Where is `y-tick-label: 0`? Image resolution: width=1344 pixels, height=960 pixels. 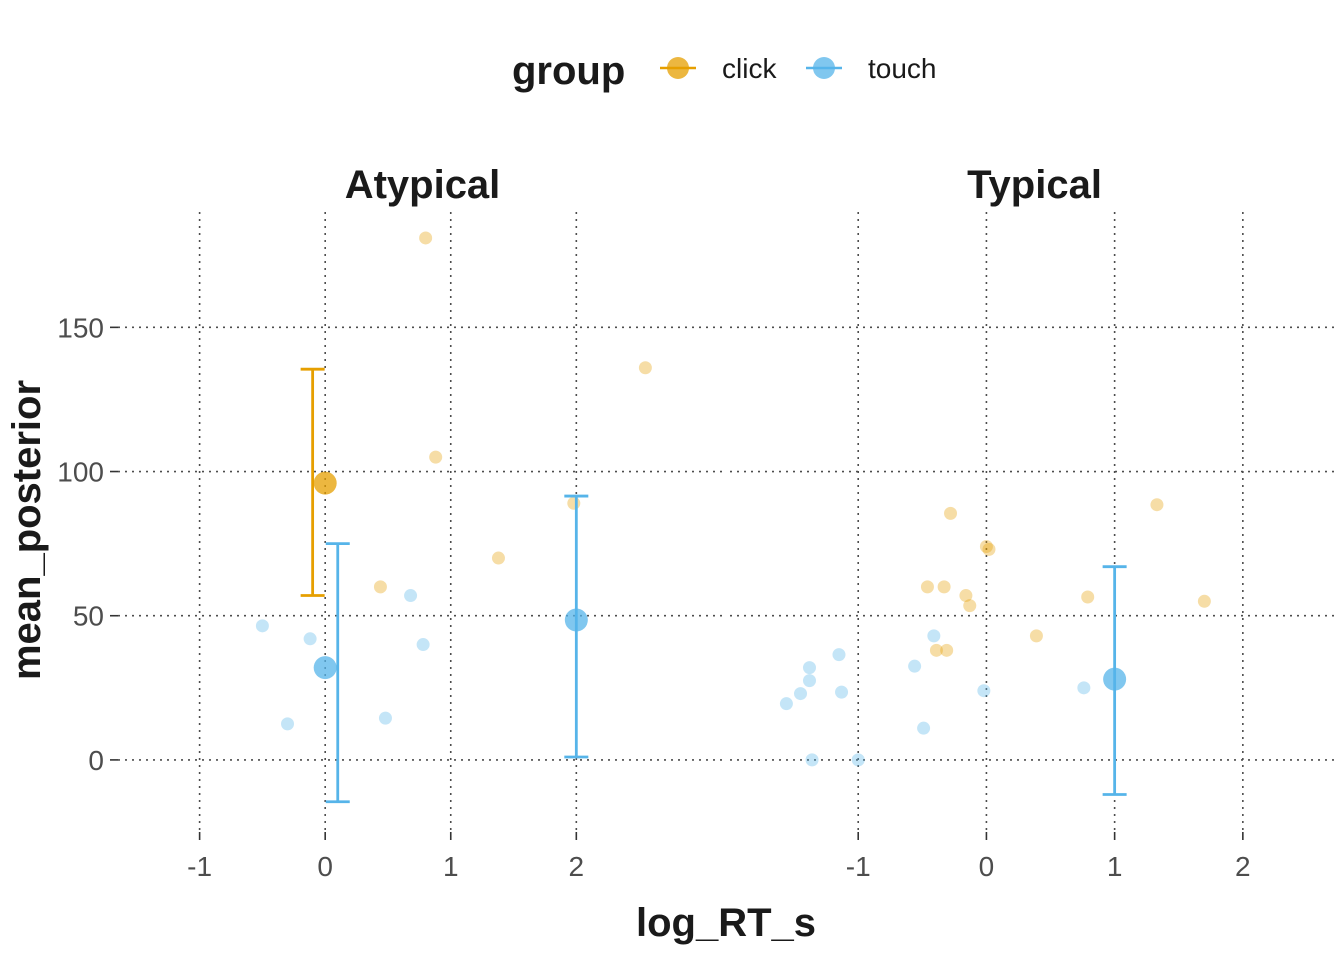 y-tick-label: 0 is located at coordinates (96, 760).